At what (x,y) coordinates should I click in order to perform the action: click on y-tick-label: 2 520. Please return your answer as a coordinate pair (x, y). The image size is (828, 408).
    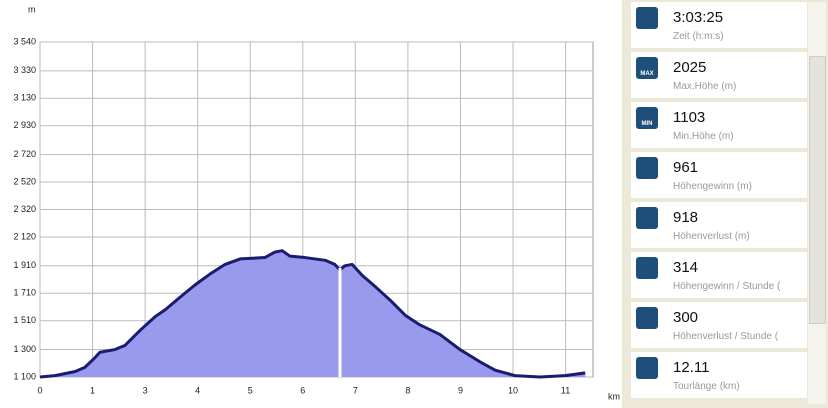
    Looking at the image, I should click on (24, 181).